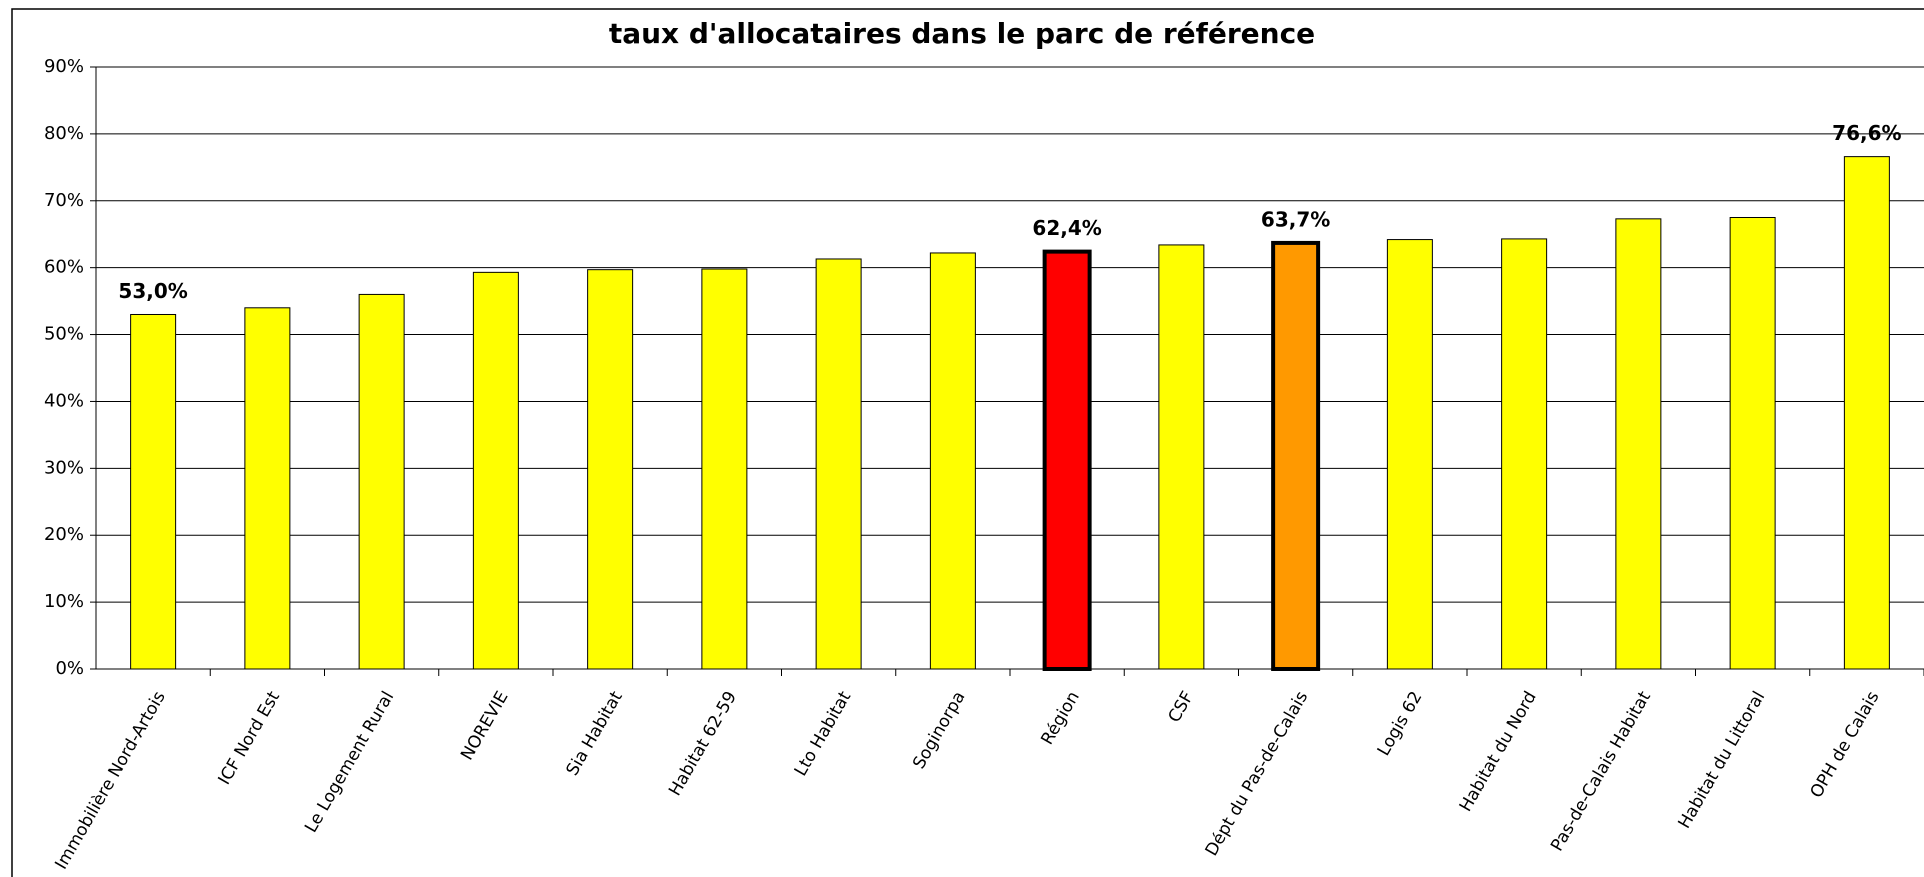  Describe the element at coordinates (64, 133) in the screenshot. I see `y-tick-label: 80%` at that location.